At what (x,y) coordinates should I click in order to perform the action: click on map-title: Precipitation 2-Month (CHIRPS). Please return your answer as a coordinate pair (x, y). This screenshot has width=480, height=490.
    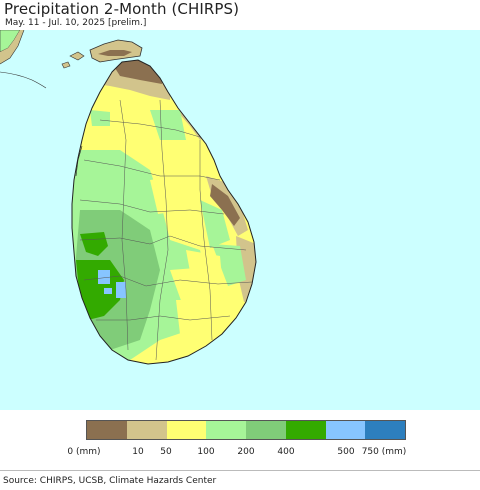
    Looking at the image, I should click on (122, 9).